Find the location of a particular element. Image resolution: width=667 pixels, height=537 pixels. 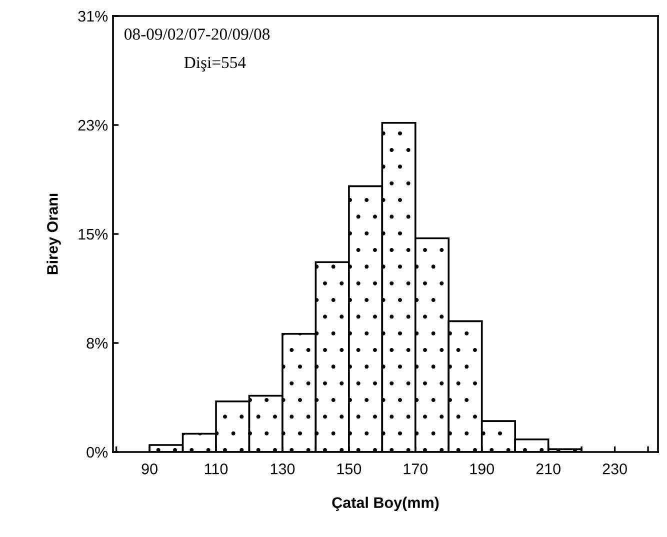

x-tick-label: 190 is located at coordinates (482, 469).